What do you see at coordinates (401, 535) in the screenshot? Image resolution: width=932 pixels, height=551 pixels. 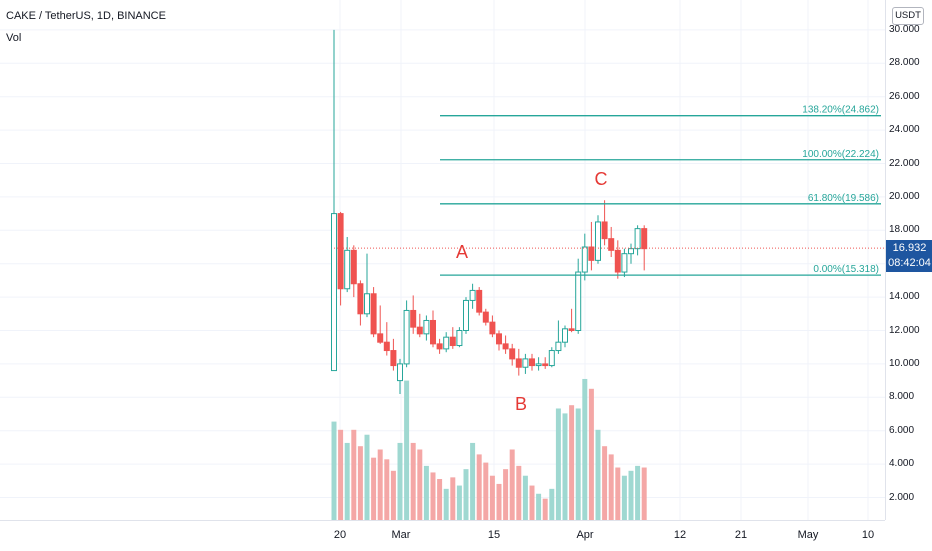 I see `time-tick-label: Mar` at bounding box center [401, 535].